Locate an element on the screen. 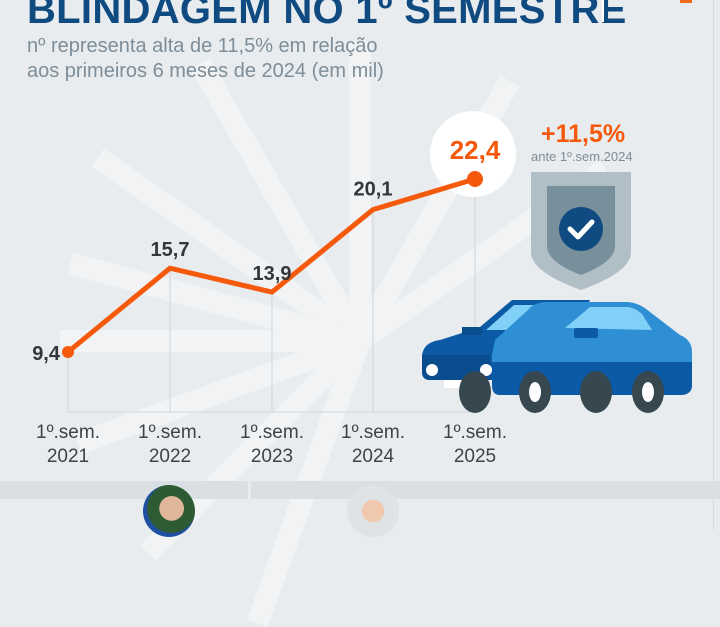  car-icon is located at coordinates (557, 356).